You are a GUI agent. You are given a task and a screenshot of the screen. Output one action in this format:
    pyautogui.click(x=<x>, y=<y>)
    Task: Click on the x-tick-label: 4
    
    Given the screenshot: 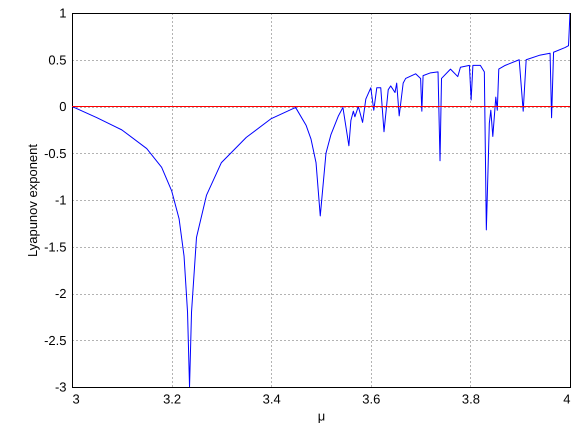 What is the action you would take?
    pyautogui.click(x=566, y=399)
    